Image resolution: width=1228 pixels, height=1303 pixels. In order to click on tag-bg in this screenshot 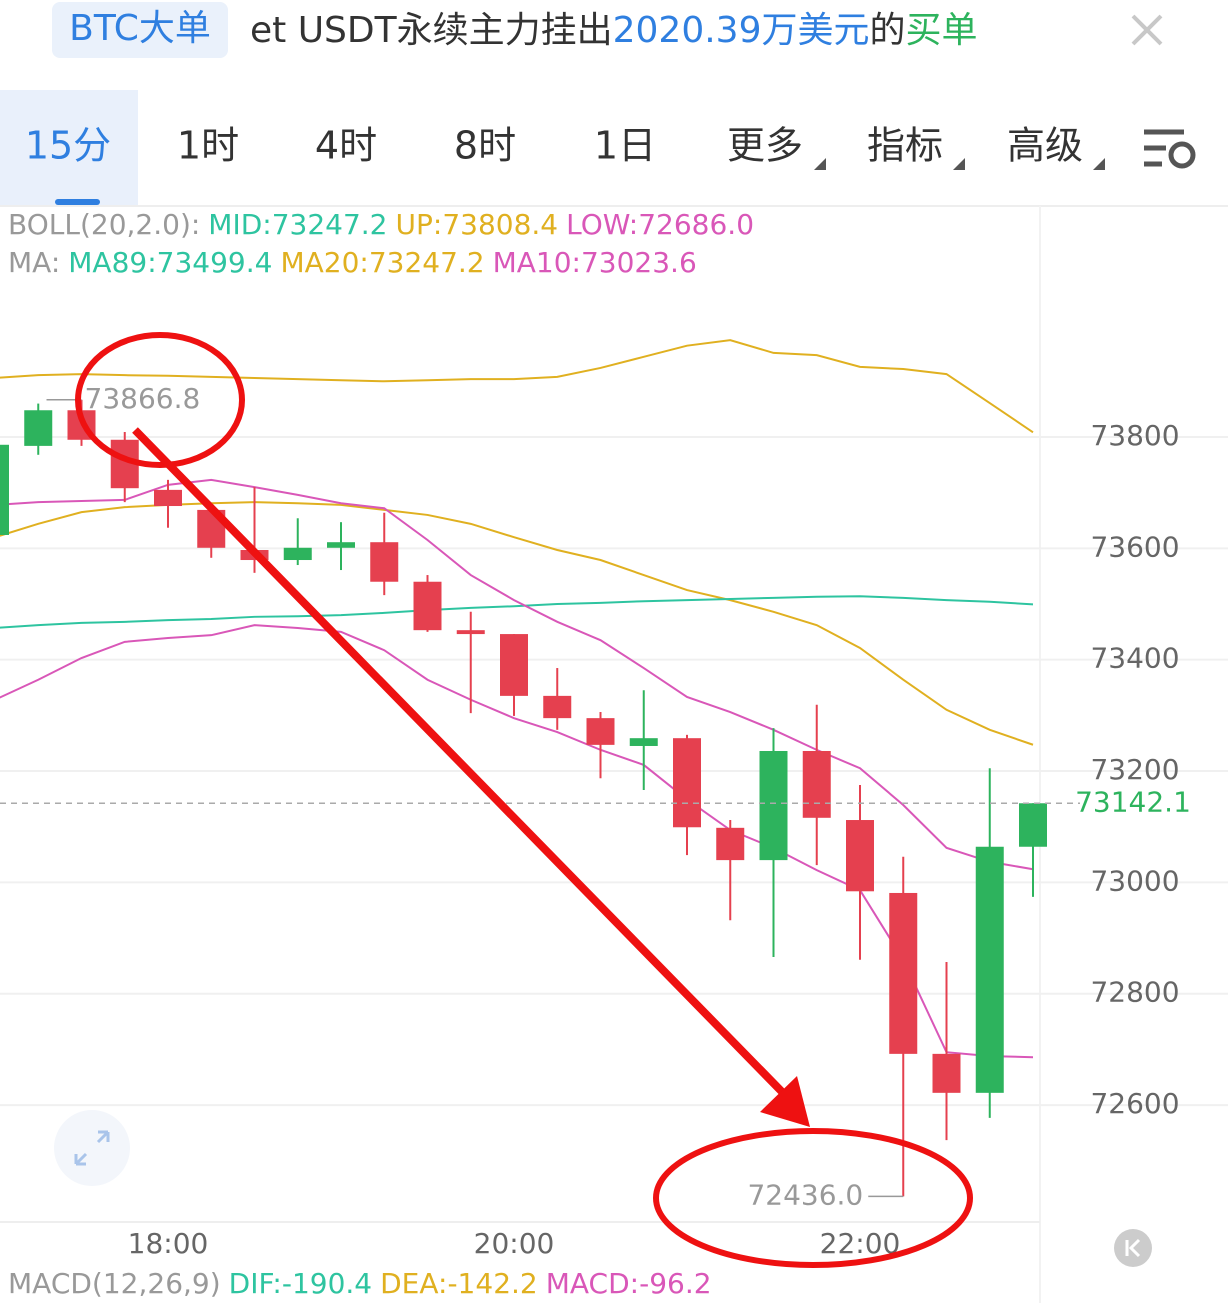, I will do `click(140, 30)`.